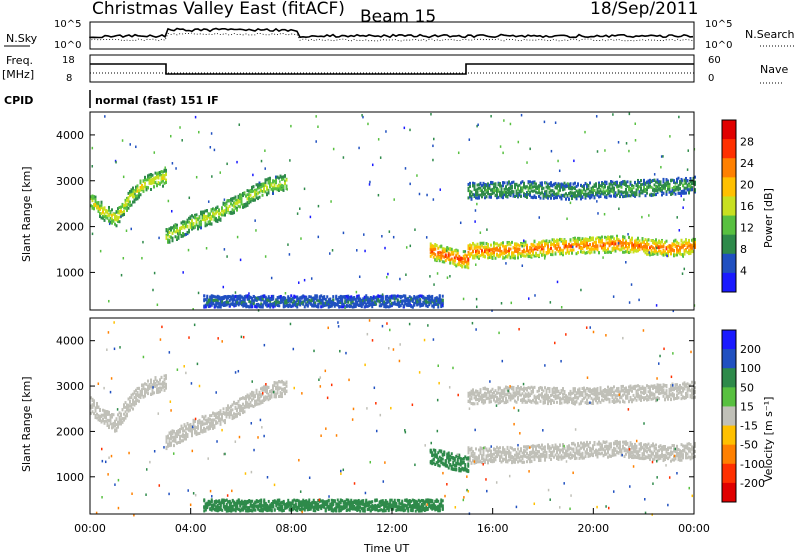  I want to click on station-title: Christmas Valley East (fitACF), so click(218, 9).